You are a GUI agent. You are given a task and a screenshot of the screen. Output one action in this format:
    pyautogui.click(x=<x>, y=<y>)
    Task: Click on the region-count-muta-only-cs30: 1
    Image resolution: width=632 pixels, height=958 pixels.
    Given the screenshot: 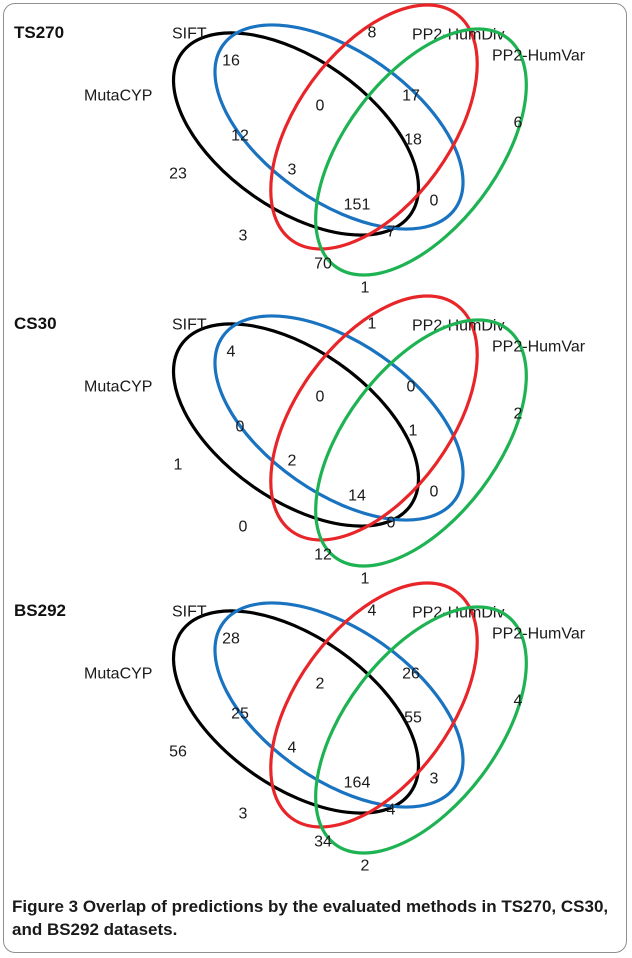 What is the action you would take?
    pyautogui.click(x=178, y=464)
    